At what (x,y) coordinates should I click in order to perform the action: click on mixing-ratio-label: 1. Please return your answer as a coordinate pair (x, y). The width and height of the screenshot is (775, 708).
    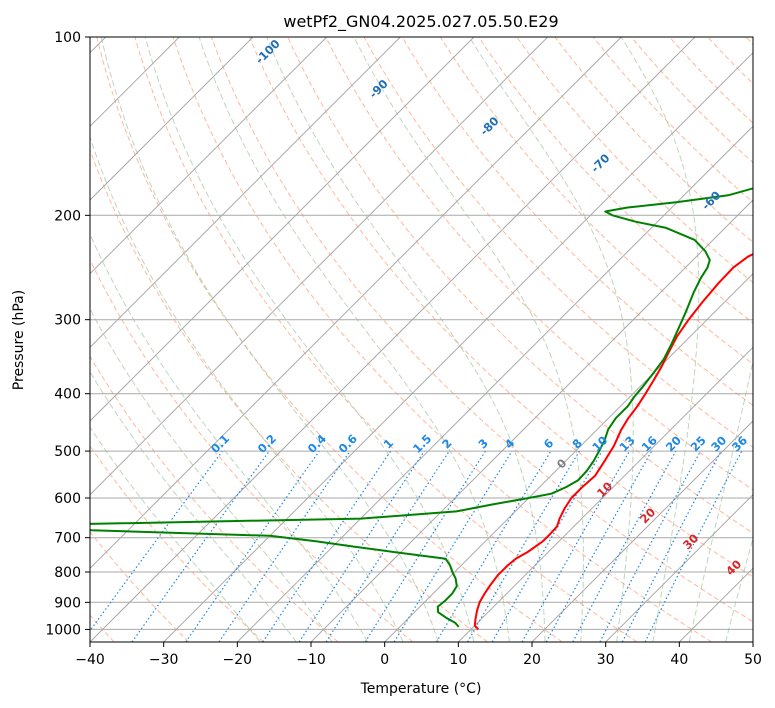
    Looking at the image, I should click on (389, 444).